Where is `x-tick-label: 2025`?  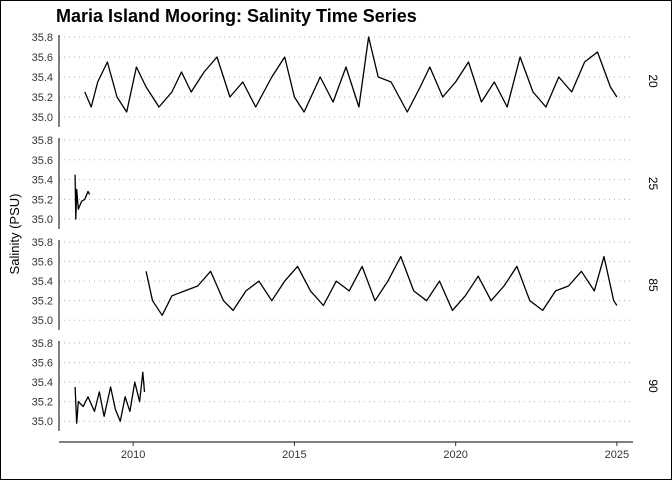 x-tick-label: 2025 is located at coordinates (617, 455).